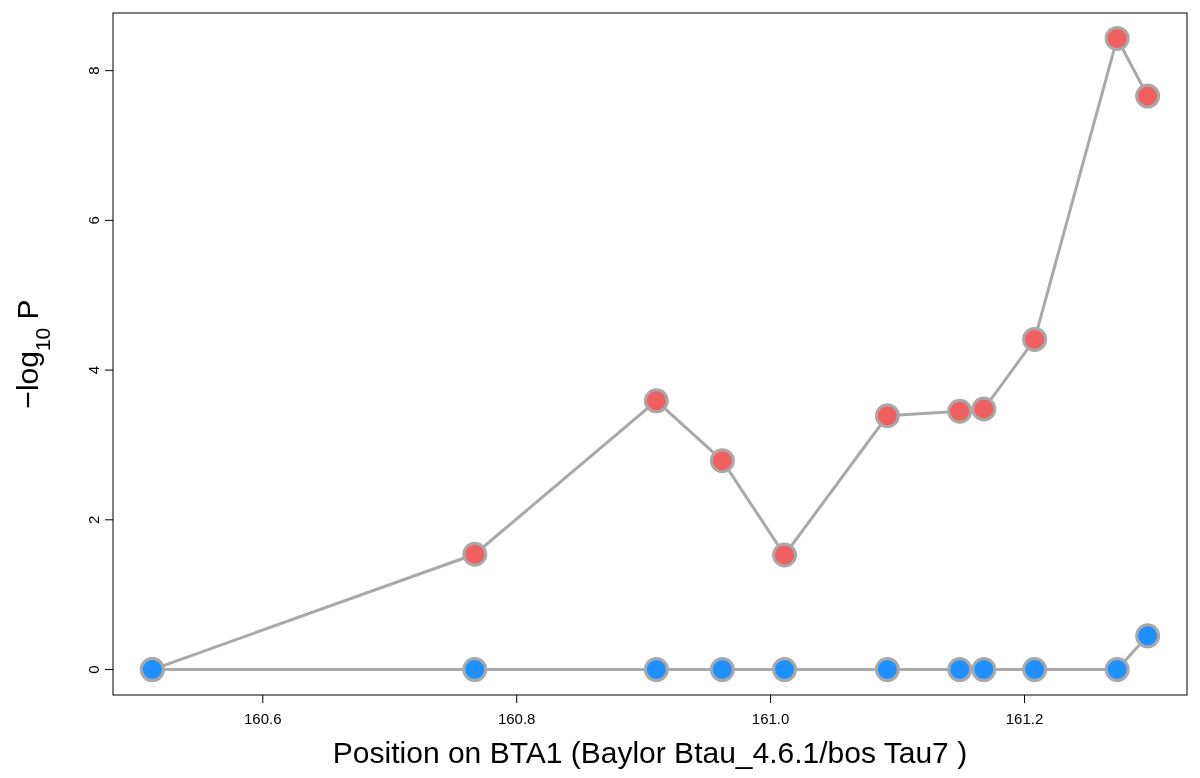 This screenshot has width=1200, height=778. Describe the element at coordinates (93, 669) in the screenshot. I see `y-tick-label: 0` at that location.